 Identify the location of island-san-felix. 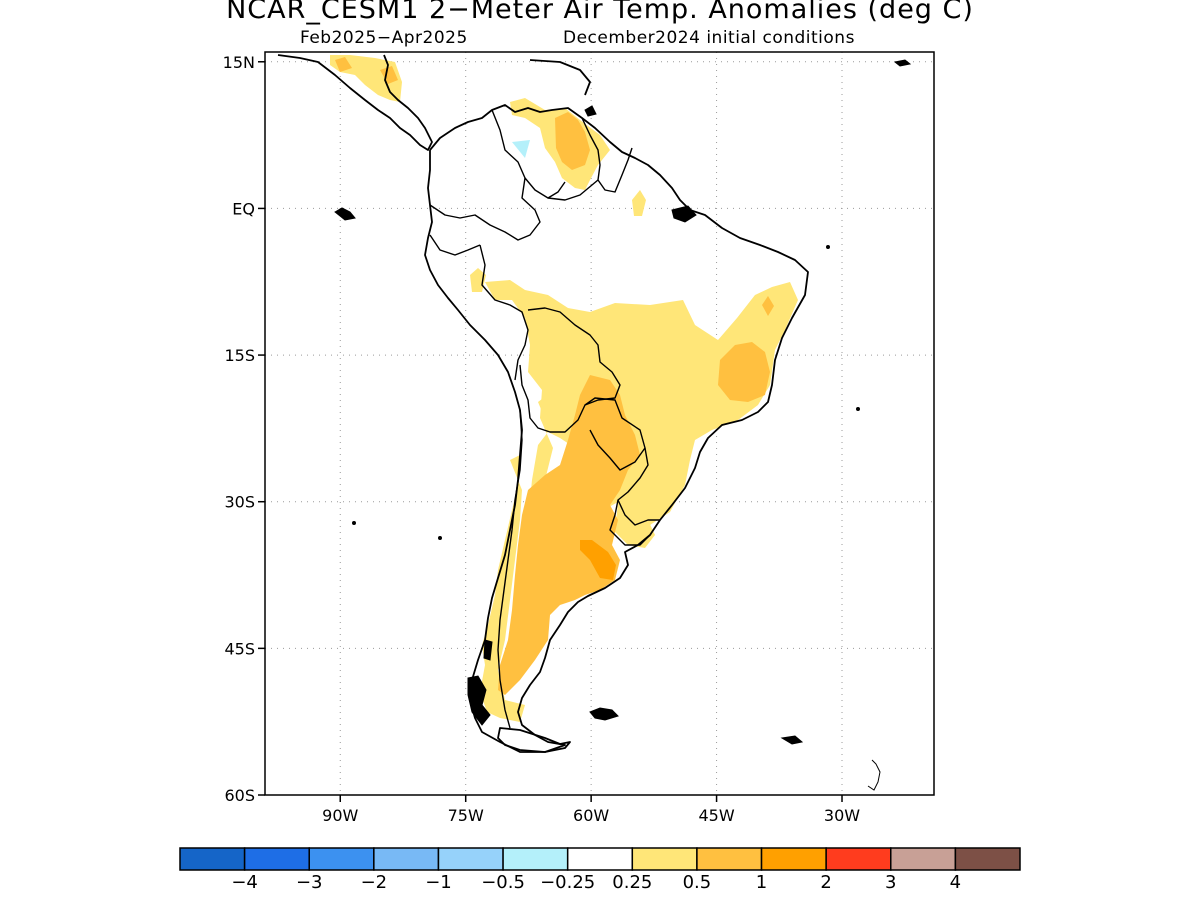
(440, 538).